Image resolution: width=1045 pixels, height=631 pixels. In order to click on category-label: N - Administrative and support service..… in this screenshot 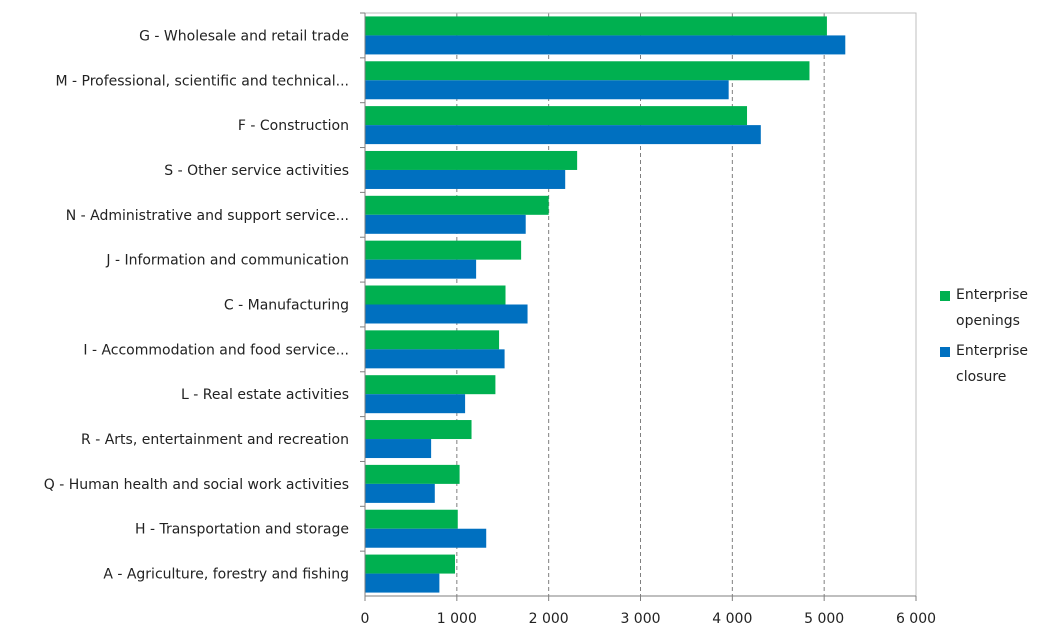, I will do `click(207, 216)`.